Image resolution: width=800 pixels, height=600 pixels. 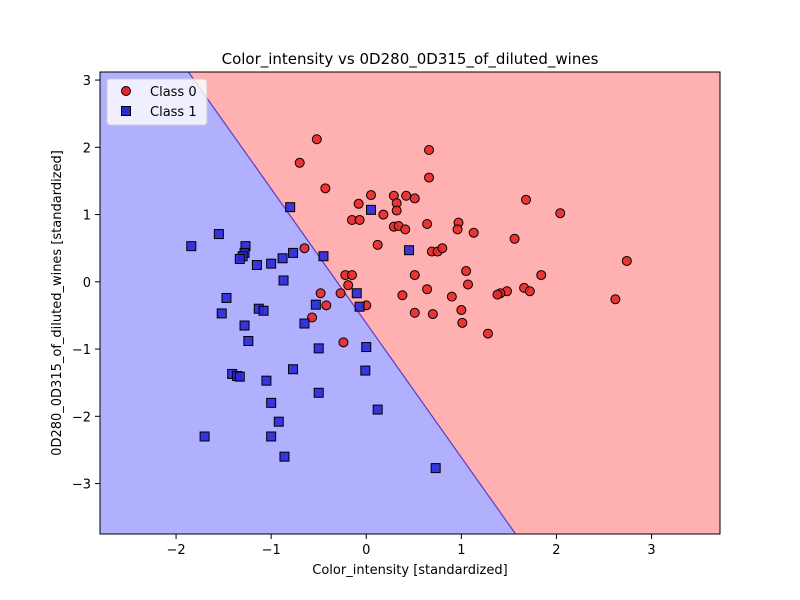 I want to click on x-tick-label: 0, so click(x=366, y=550).